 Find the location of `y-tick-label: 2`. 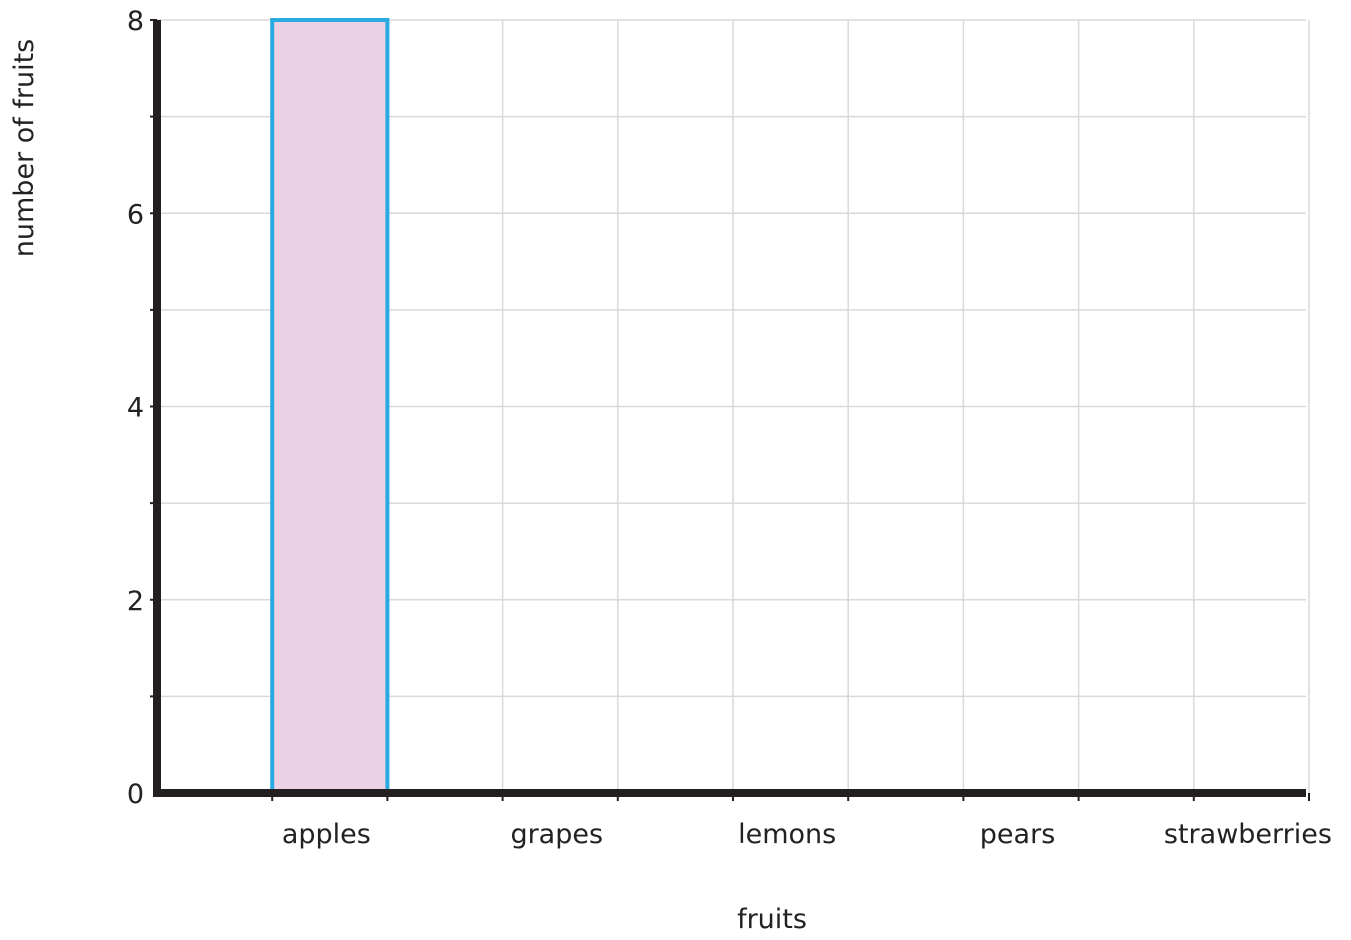

y-tick-label: 2 is located at coordinates (135, 601).